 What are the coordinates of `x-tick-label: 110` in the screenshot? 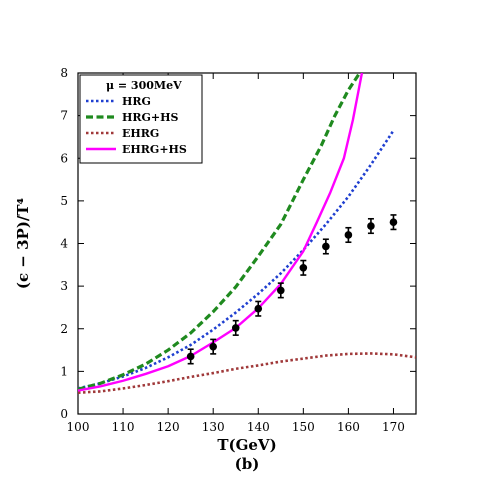 It's located at (123, 427).